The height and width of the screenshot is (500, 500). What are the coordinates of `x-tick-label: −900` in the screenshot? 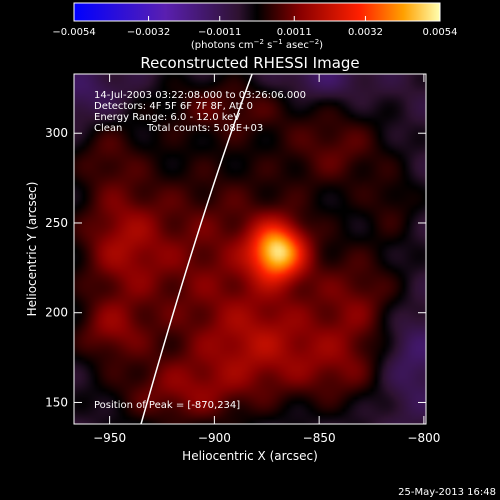 It's located at (214, 438).